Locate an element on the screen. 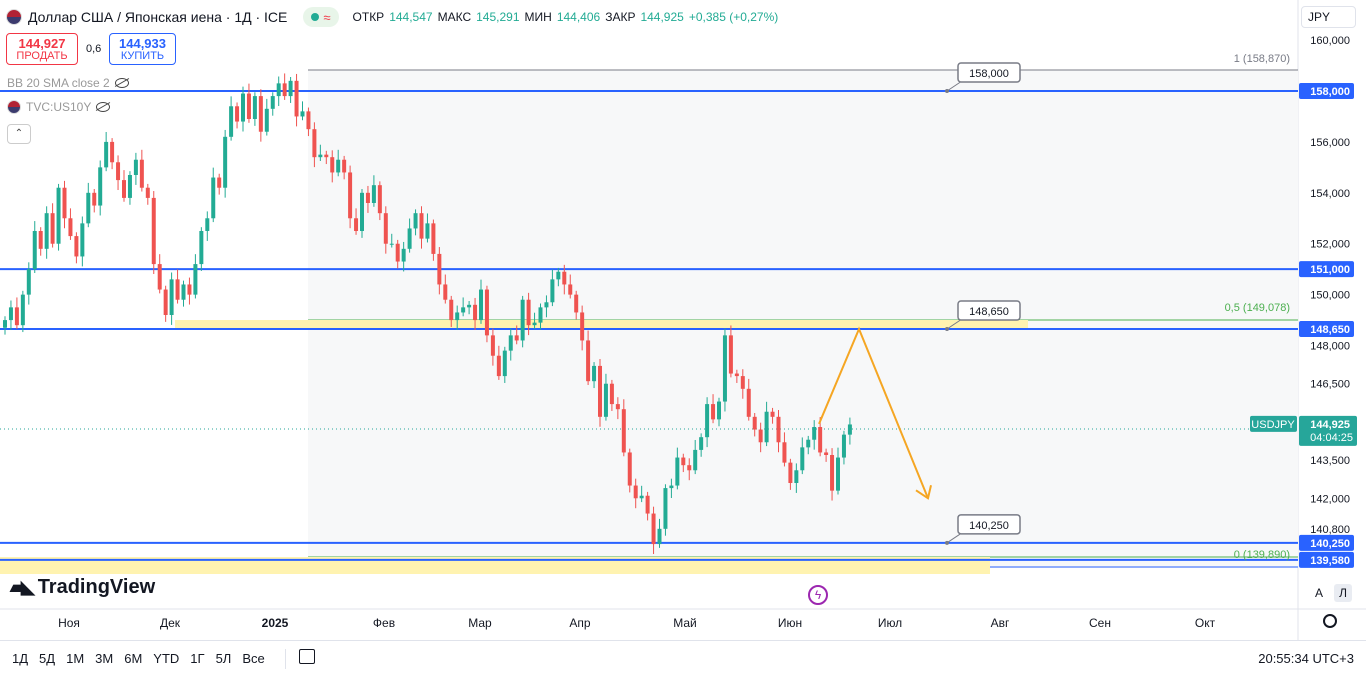 The image size is (1366, 678). range-button: 5Л is located at coordinates (223, 658).